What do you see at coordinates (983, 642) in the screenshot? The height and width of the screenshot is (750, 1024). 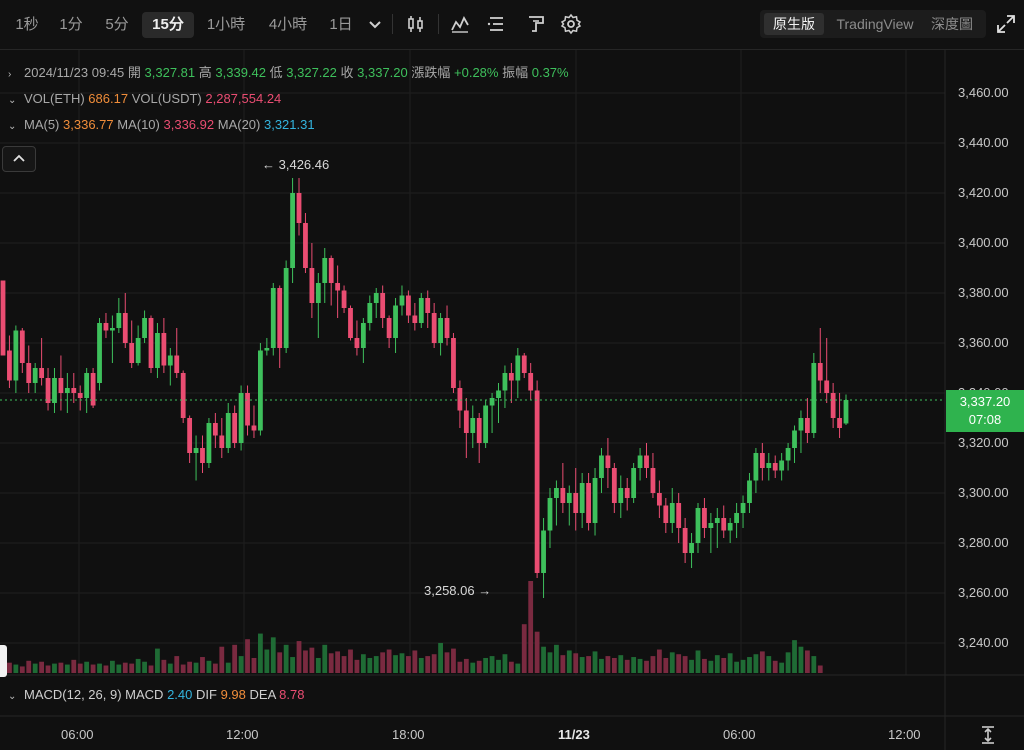 I see `price-tick-label: 3,240.00` at bounding box center [983, 642].